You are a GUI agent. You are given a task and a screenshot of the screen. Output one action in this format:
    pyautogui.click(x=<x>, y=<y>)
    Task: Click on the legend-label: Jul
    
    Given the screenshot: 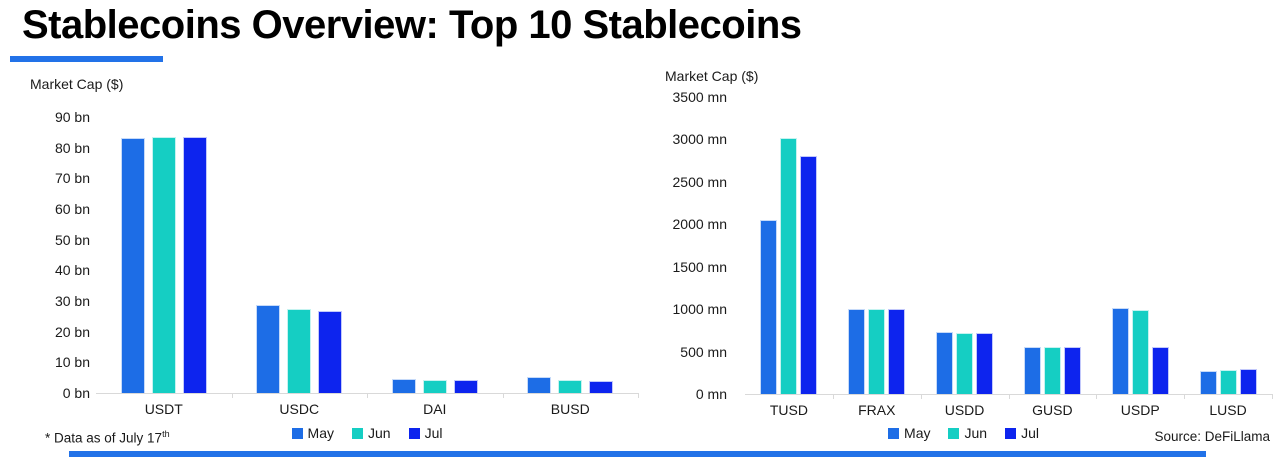 What is the action you would take?
    pyautogui.click(x=433, y=433)
    